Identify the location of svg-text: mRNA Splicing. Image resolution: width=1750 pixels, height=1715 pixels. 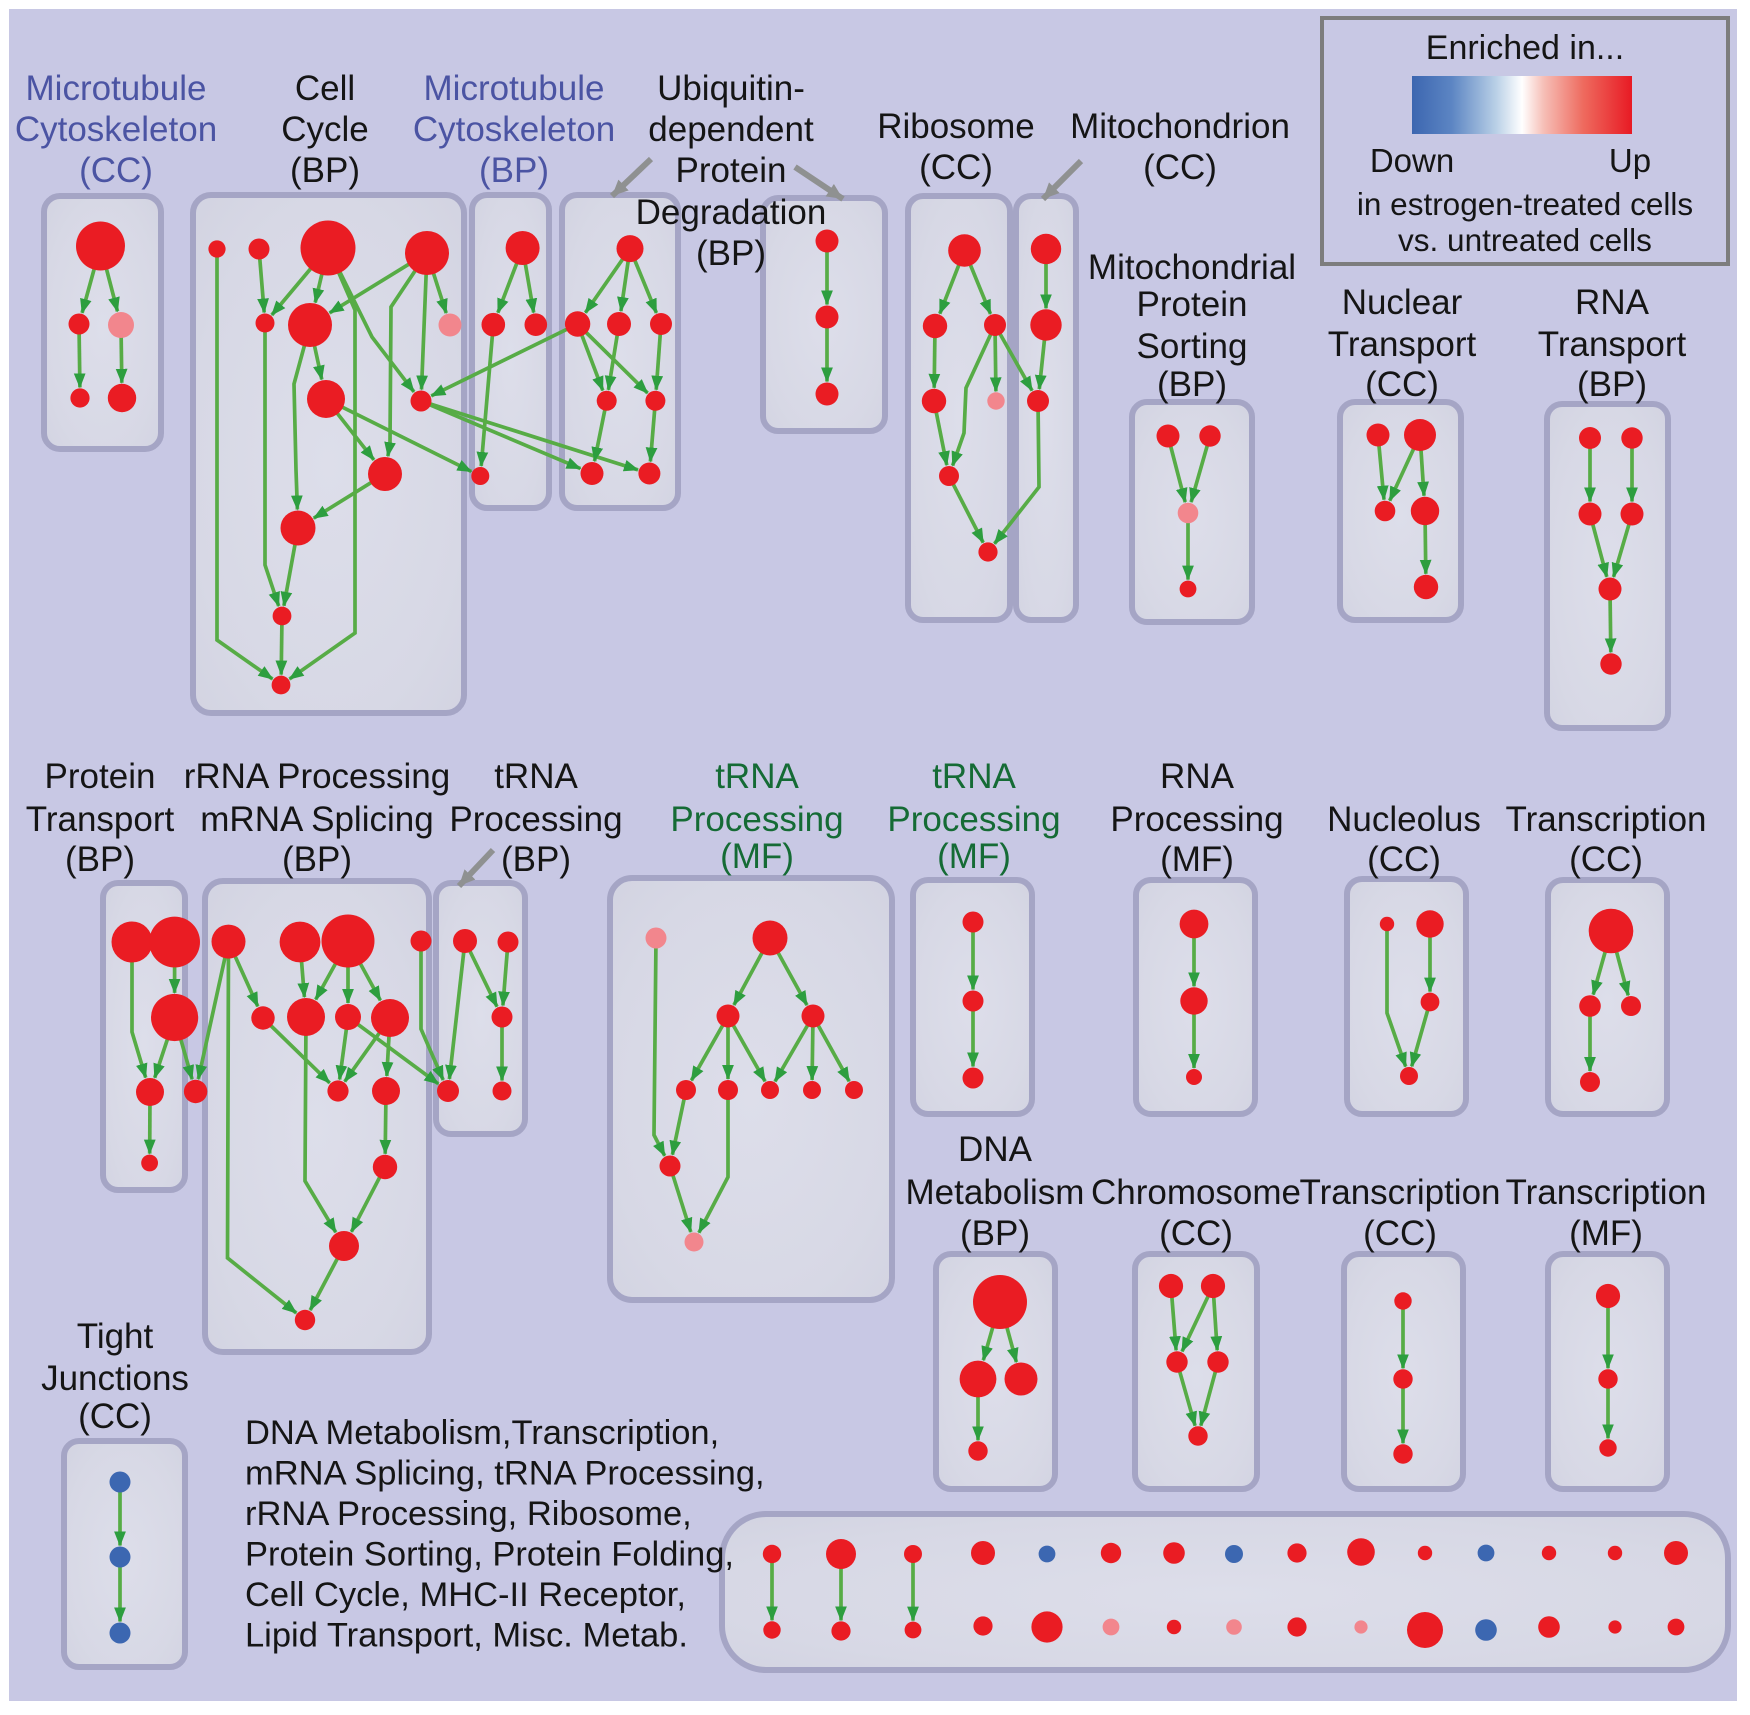
(316, 819).